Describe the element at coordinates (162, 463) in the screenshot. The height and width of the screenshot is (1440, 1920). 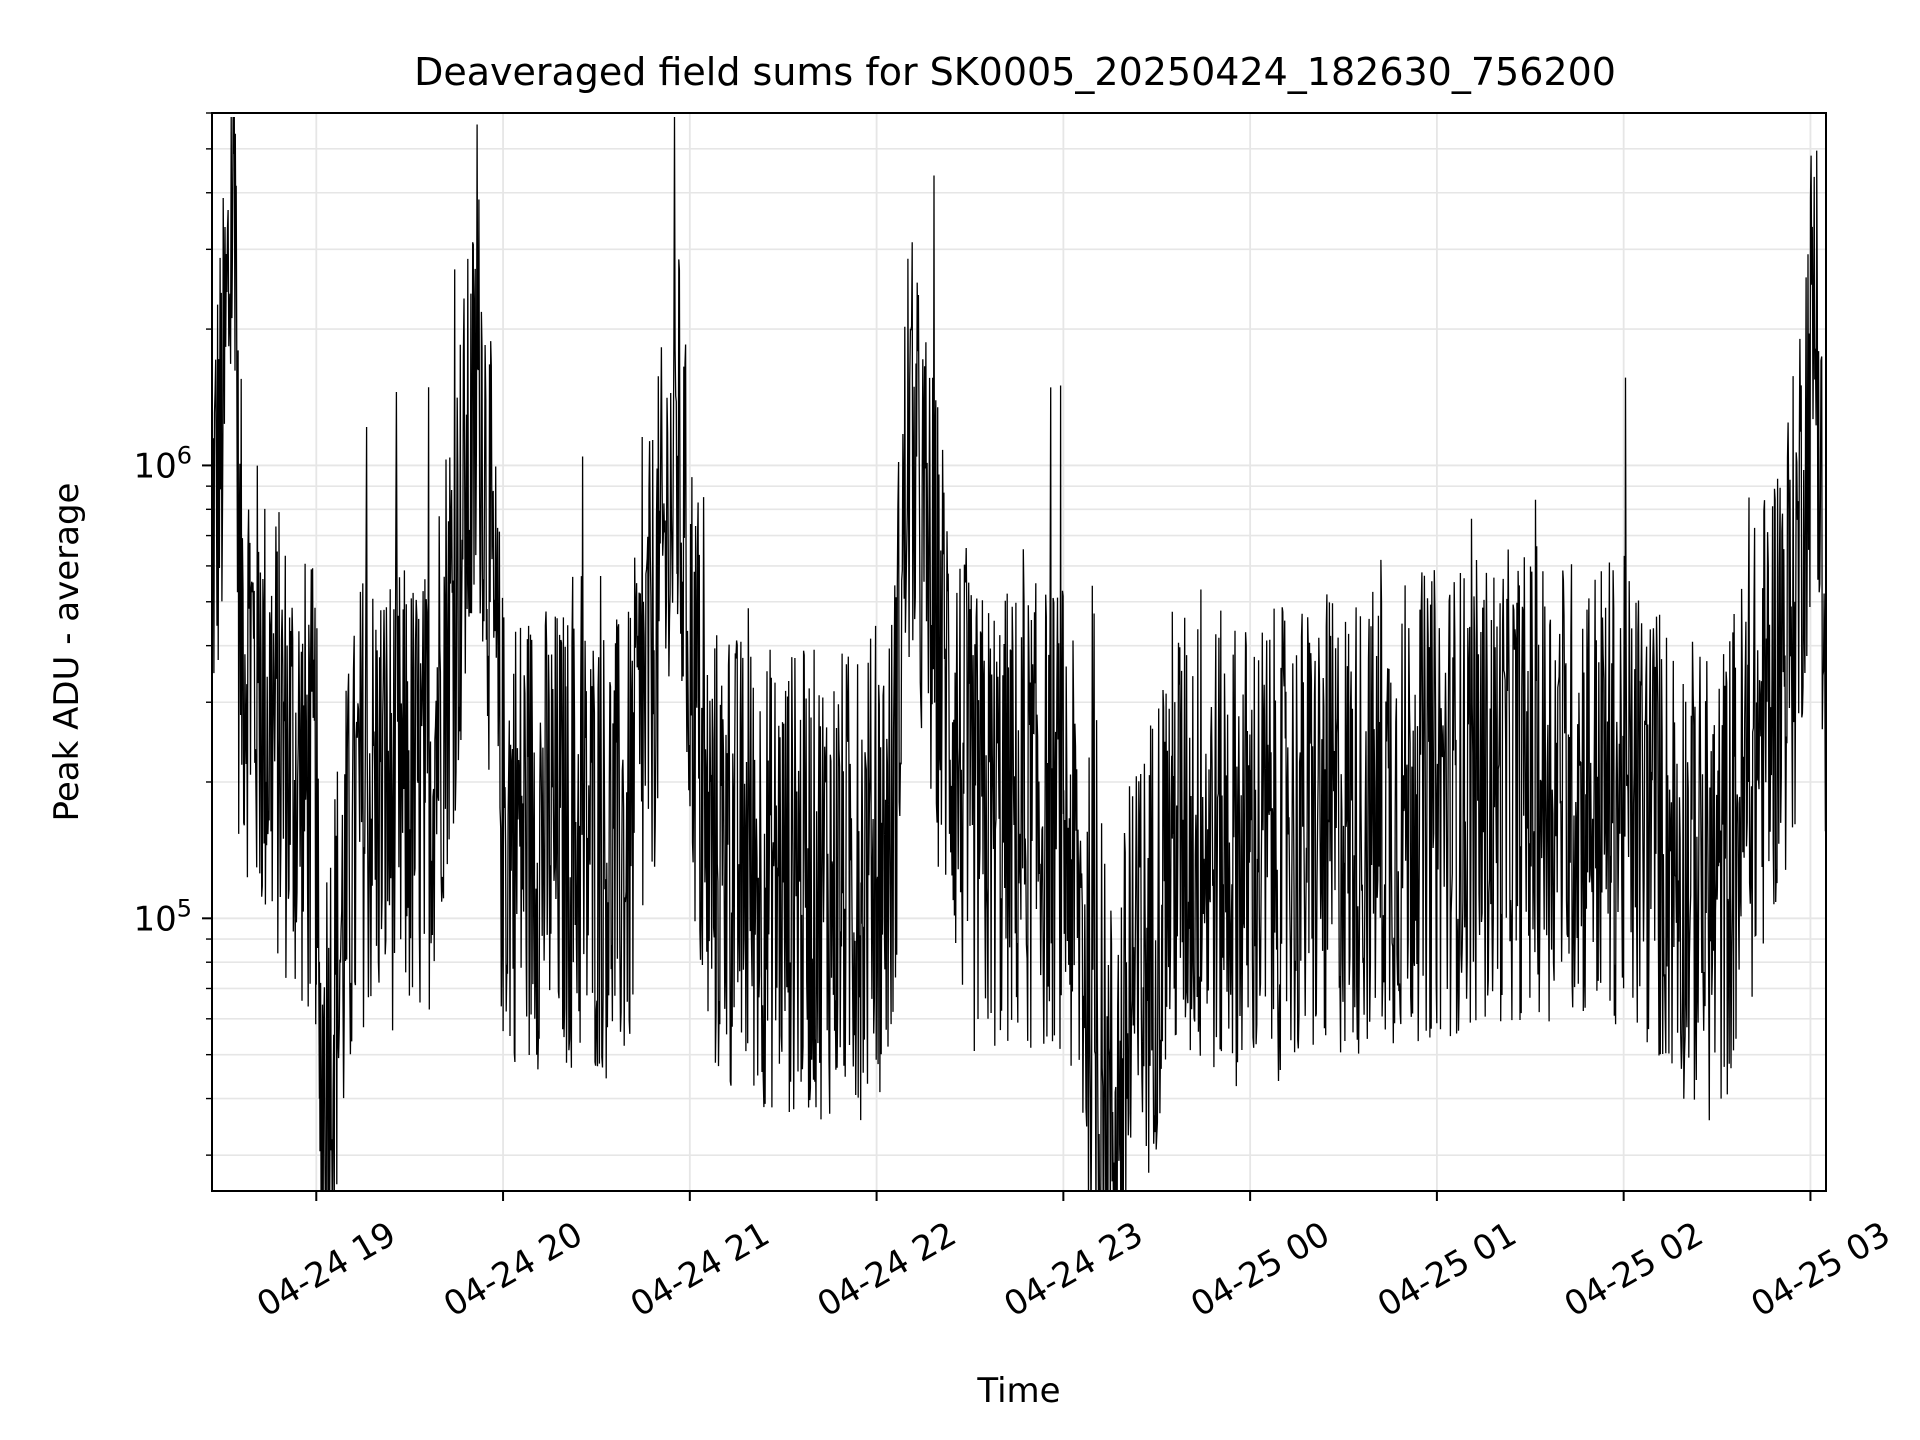
I see `y-tick-label: 10⁶` at that location.